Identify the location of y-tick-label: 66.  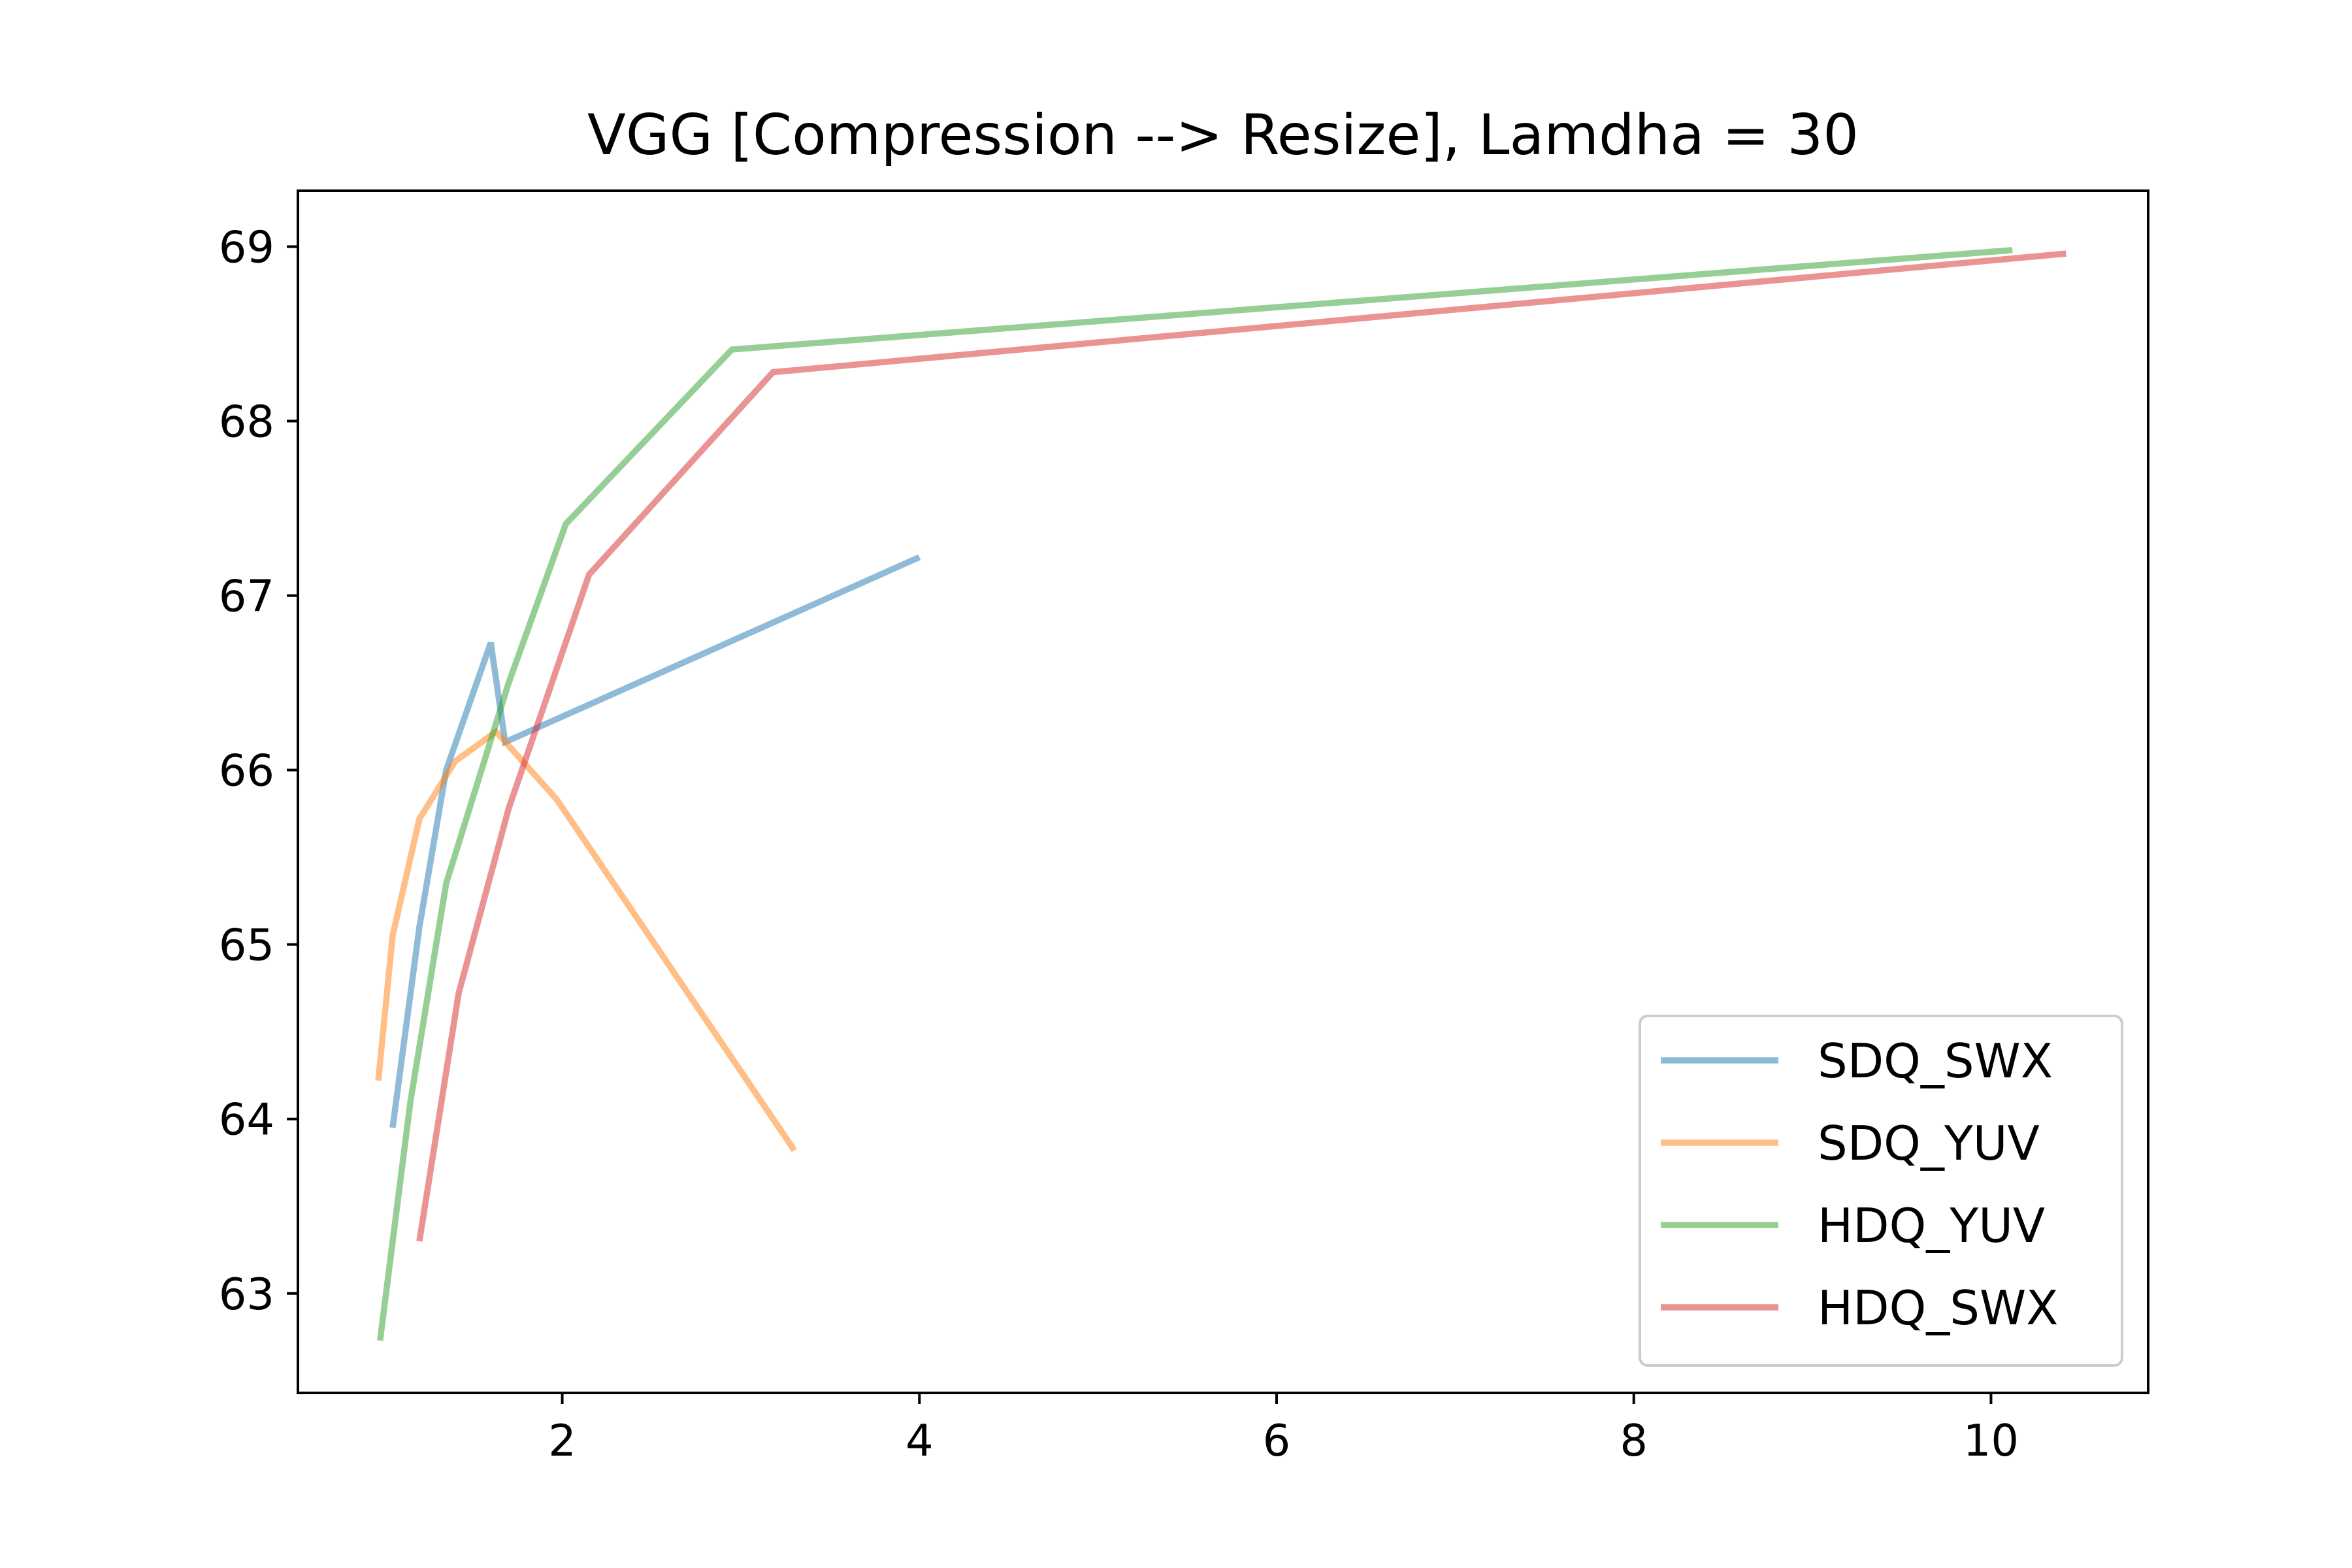
(246, 770).